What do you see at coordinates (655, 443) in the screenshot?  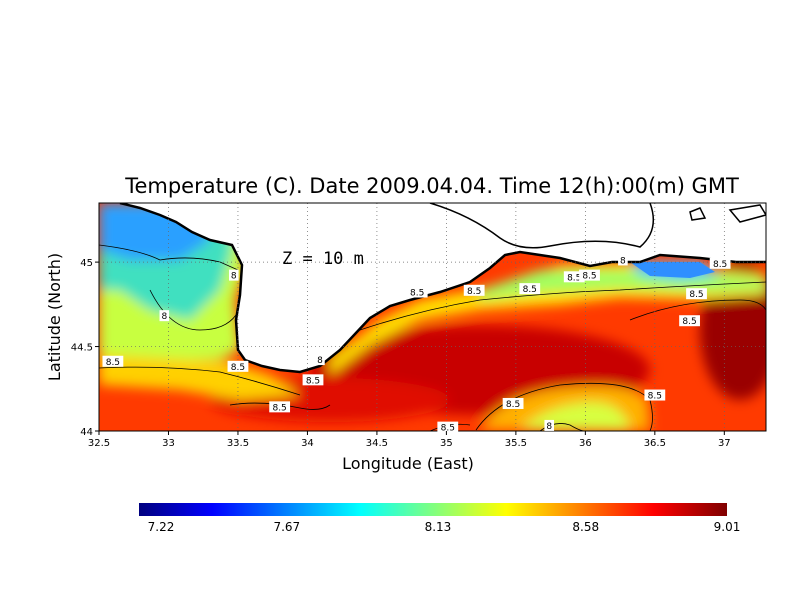 I see `x-tick-label: 36.5` at bounding box center [655, 443].